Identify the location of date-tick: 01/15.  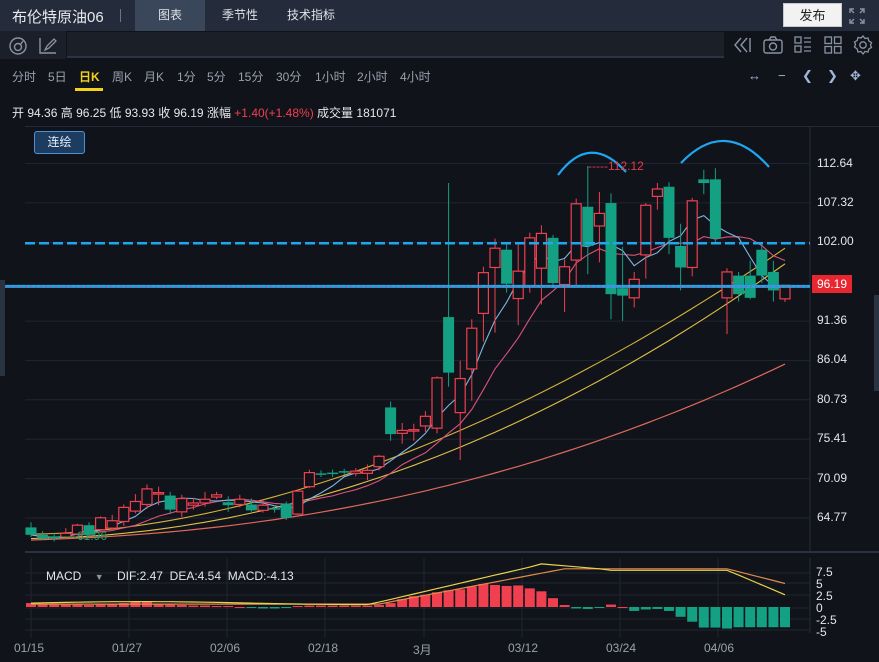
(29, 648).